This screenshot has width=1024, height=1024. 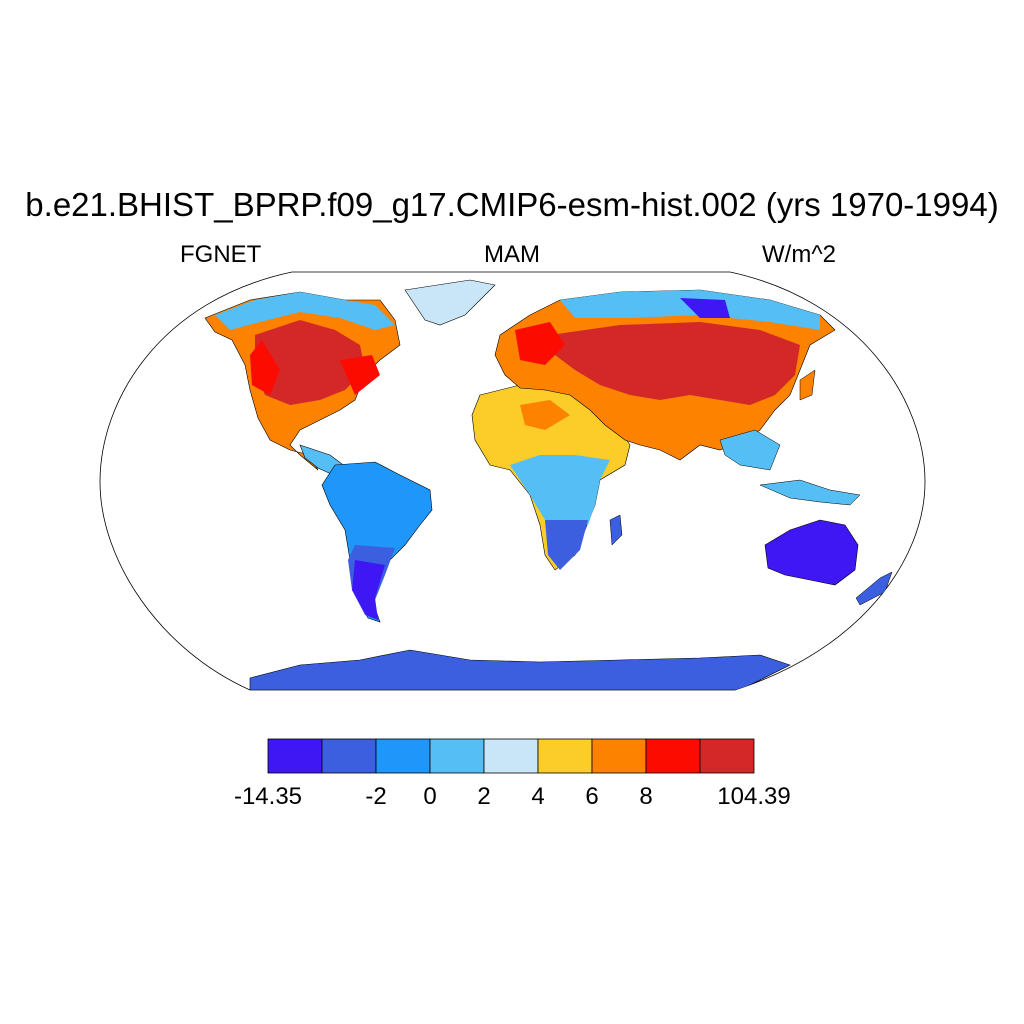 I want to click on region-southeast-asia, so click(x=750, y=450).